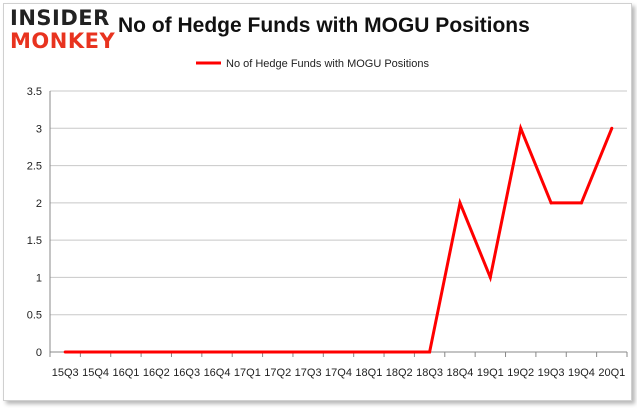 The image size is (637, 408). What do you see at coordinates (368, 373) in the screenshot?
I see `x-tick-label-10: 18Q1` at bounding box center [368, 373].